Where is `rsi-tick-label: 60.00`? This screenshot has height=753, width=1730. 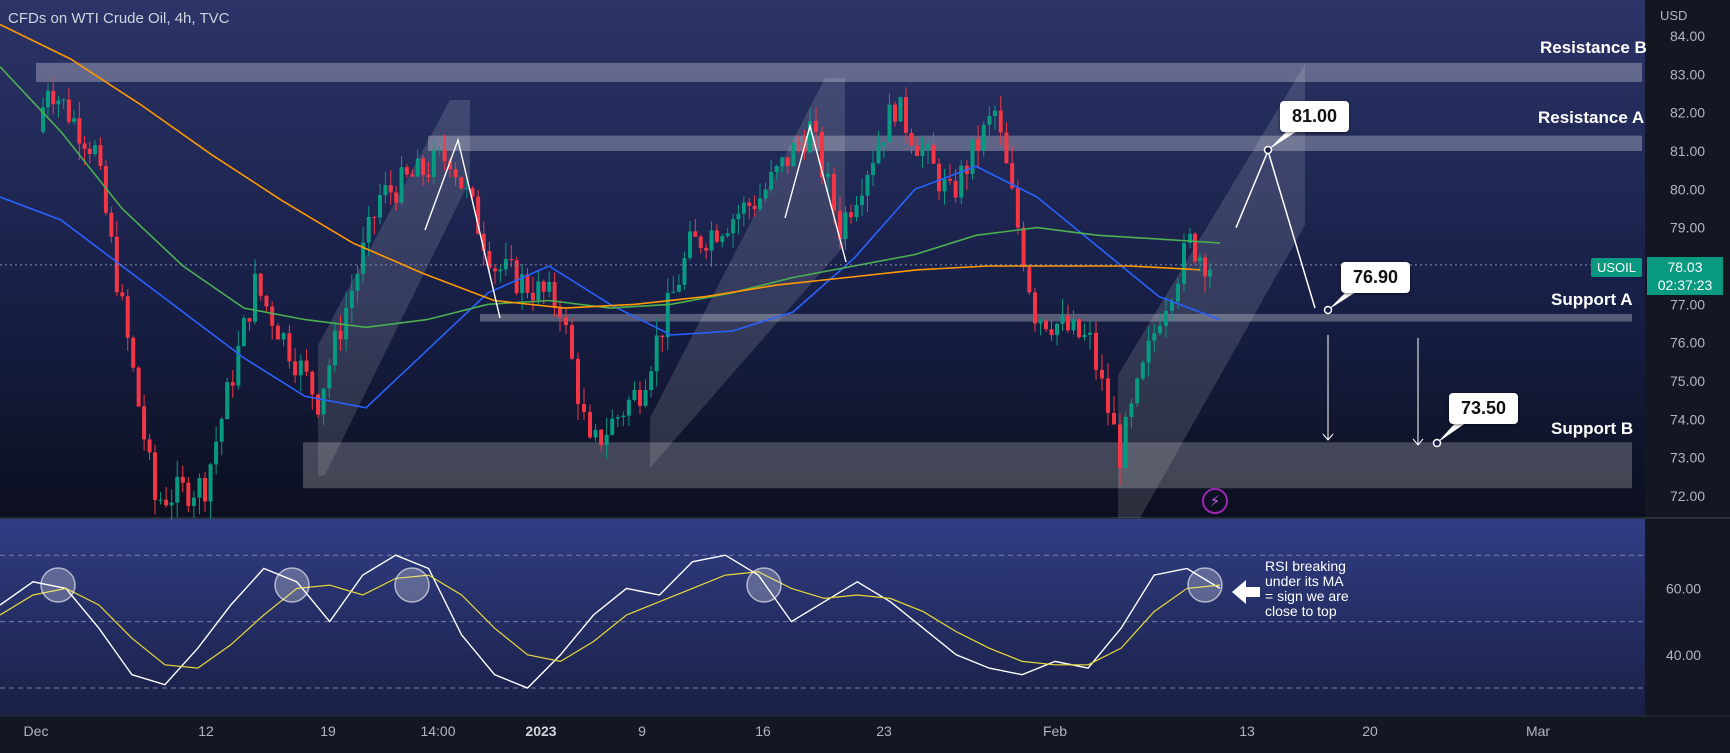
rsi-tick-label: 60.00 is located at coordinates (1683, 588).